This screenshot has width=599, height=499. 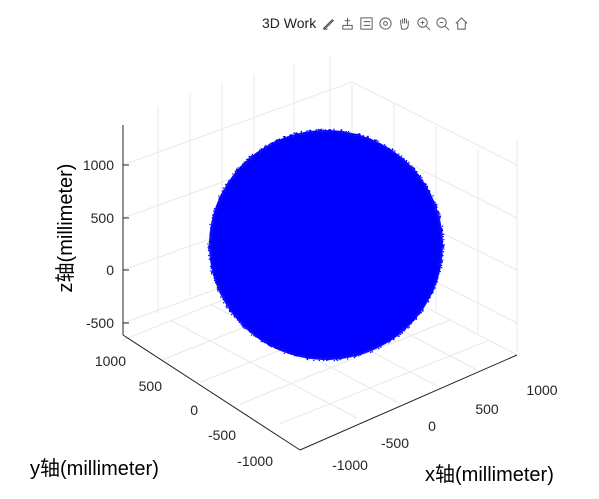 What do you see at coordinates (461, 23) in the screenshot?
I see `home-icon` at bounding box center [461, 23].